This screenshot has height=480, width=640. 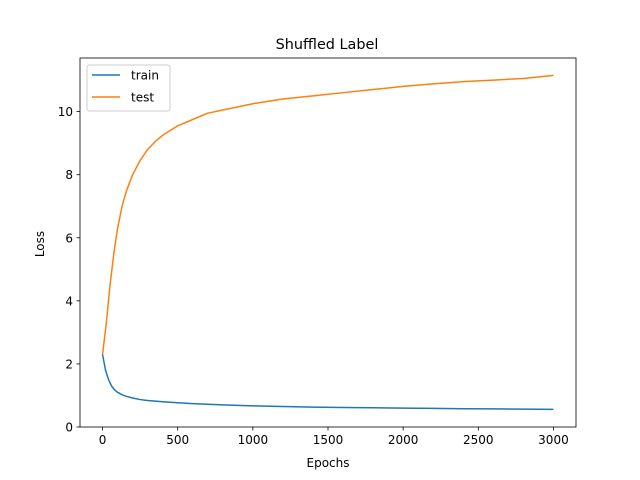 I want to click on y-tick-label: 10, so click(x=65, y=112).